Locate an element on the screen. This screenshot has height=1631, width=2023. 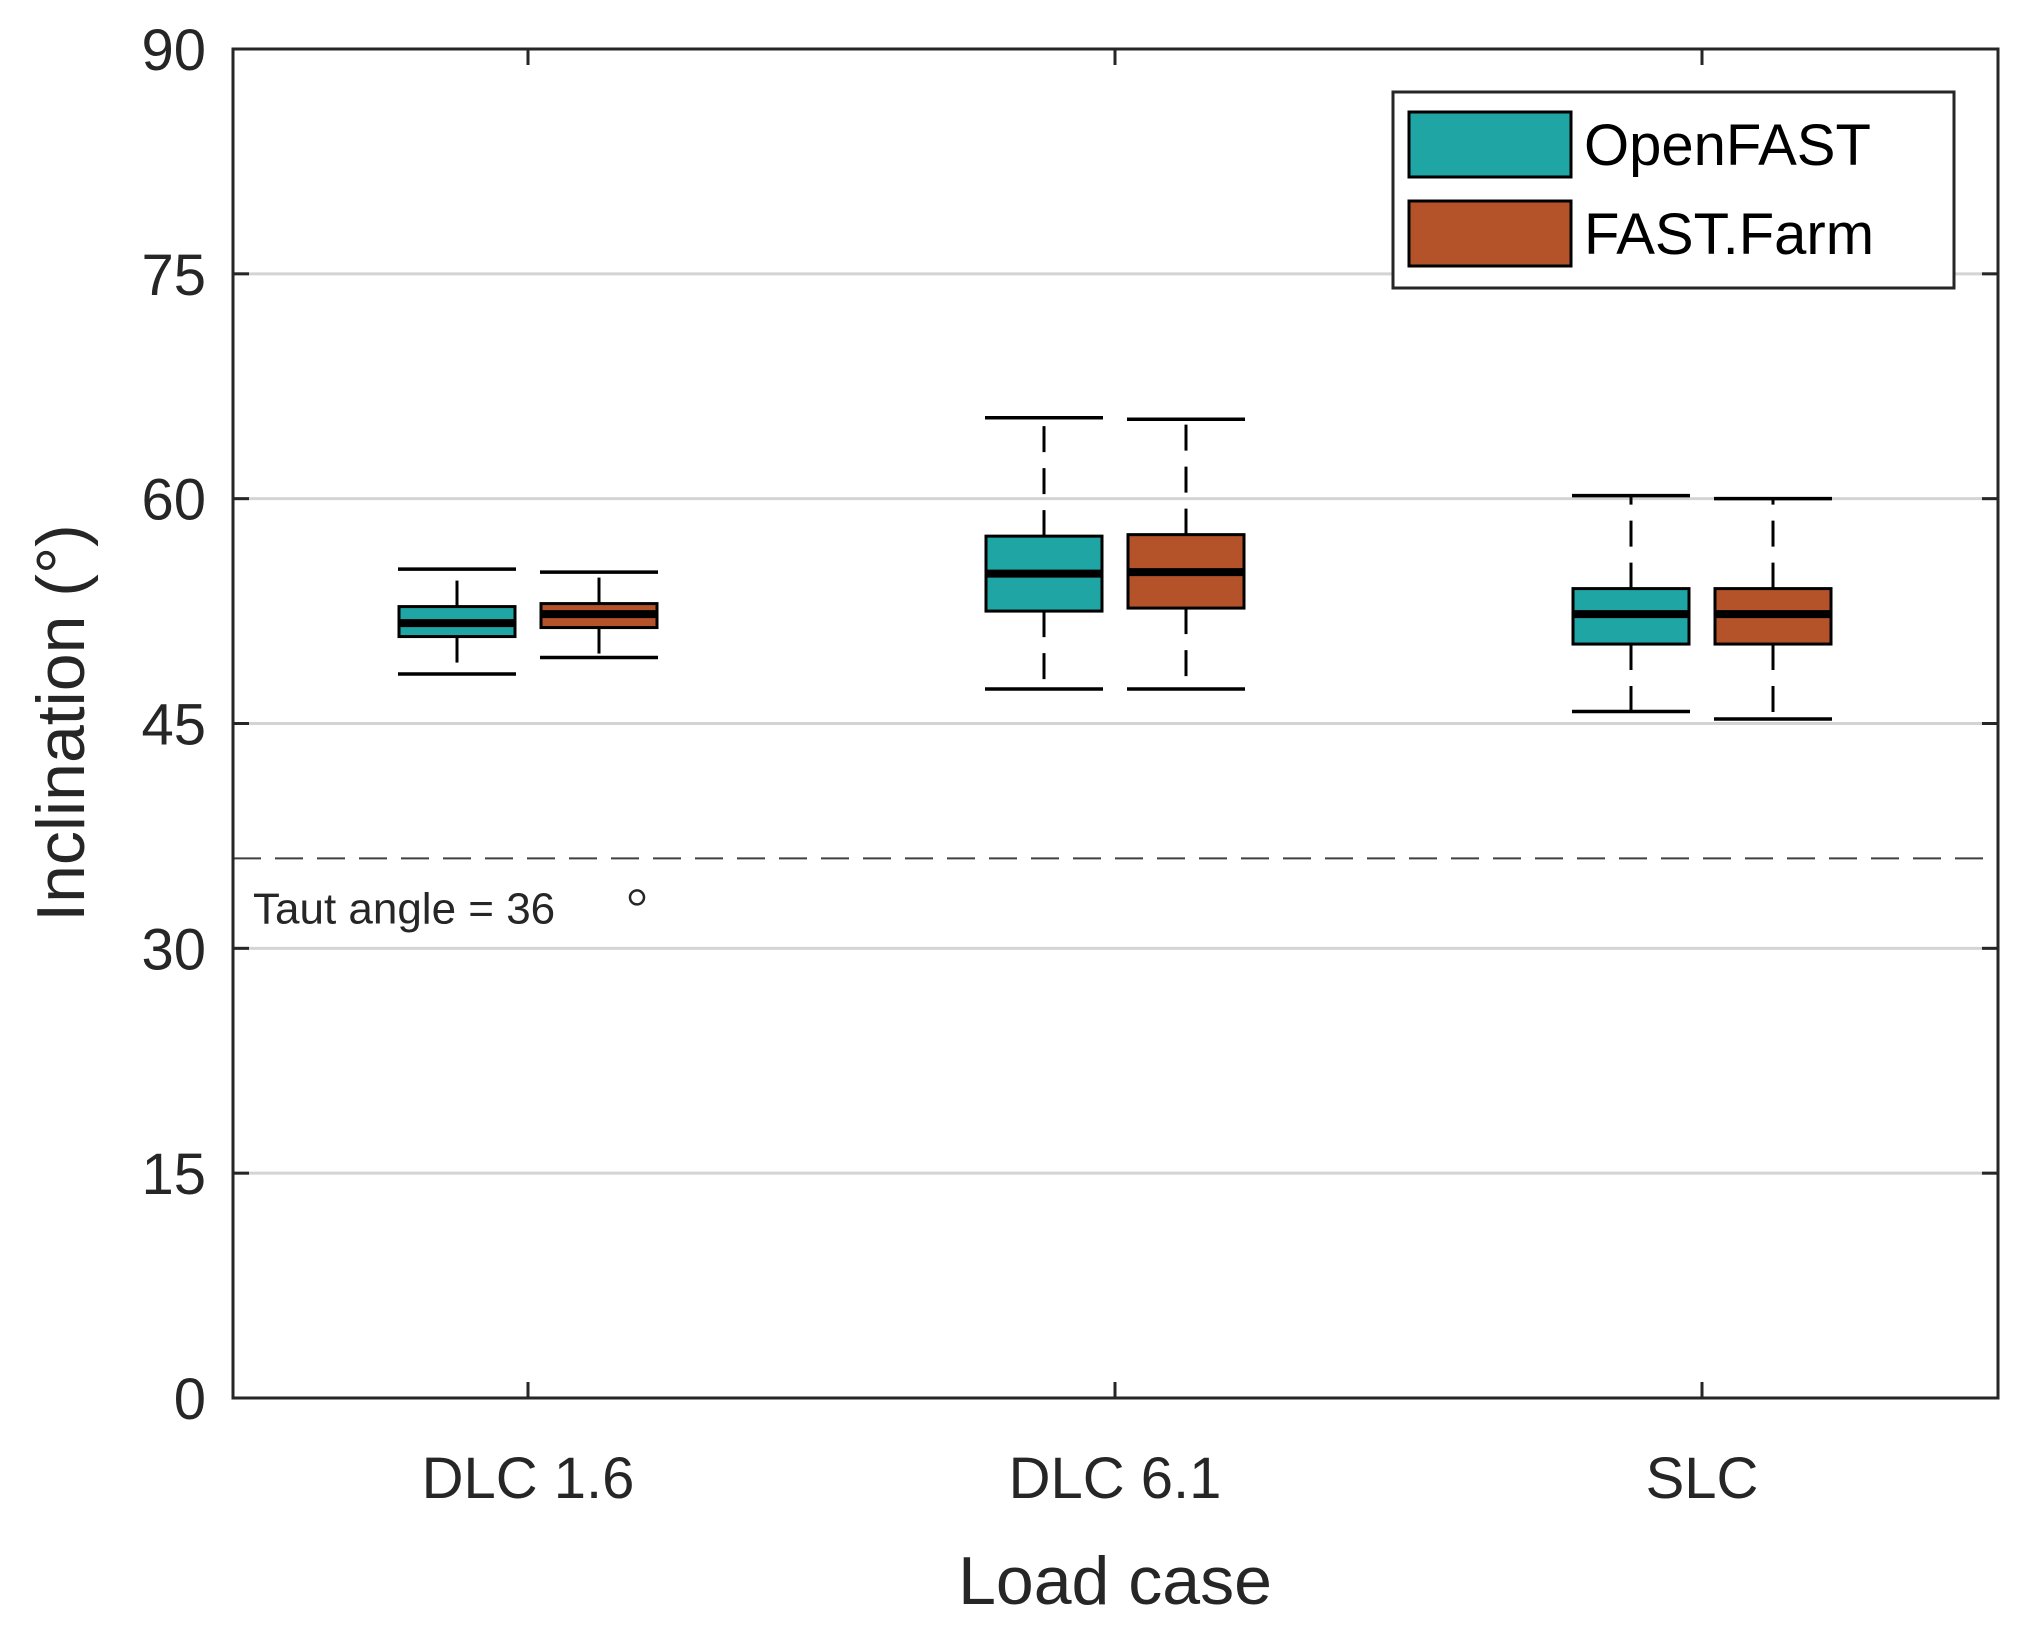
y-axis-title: Inclination (°) is located at coordinates (61, 723).